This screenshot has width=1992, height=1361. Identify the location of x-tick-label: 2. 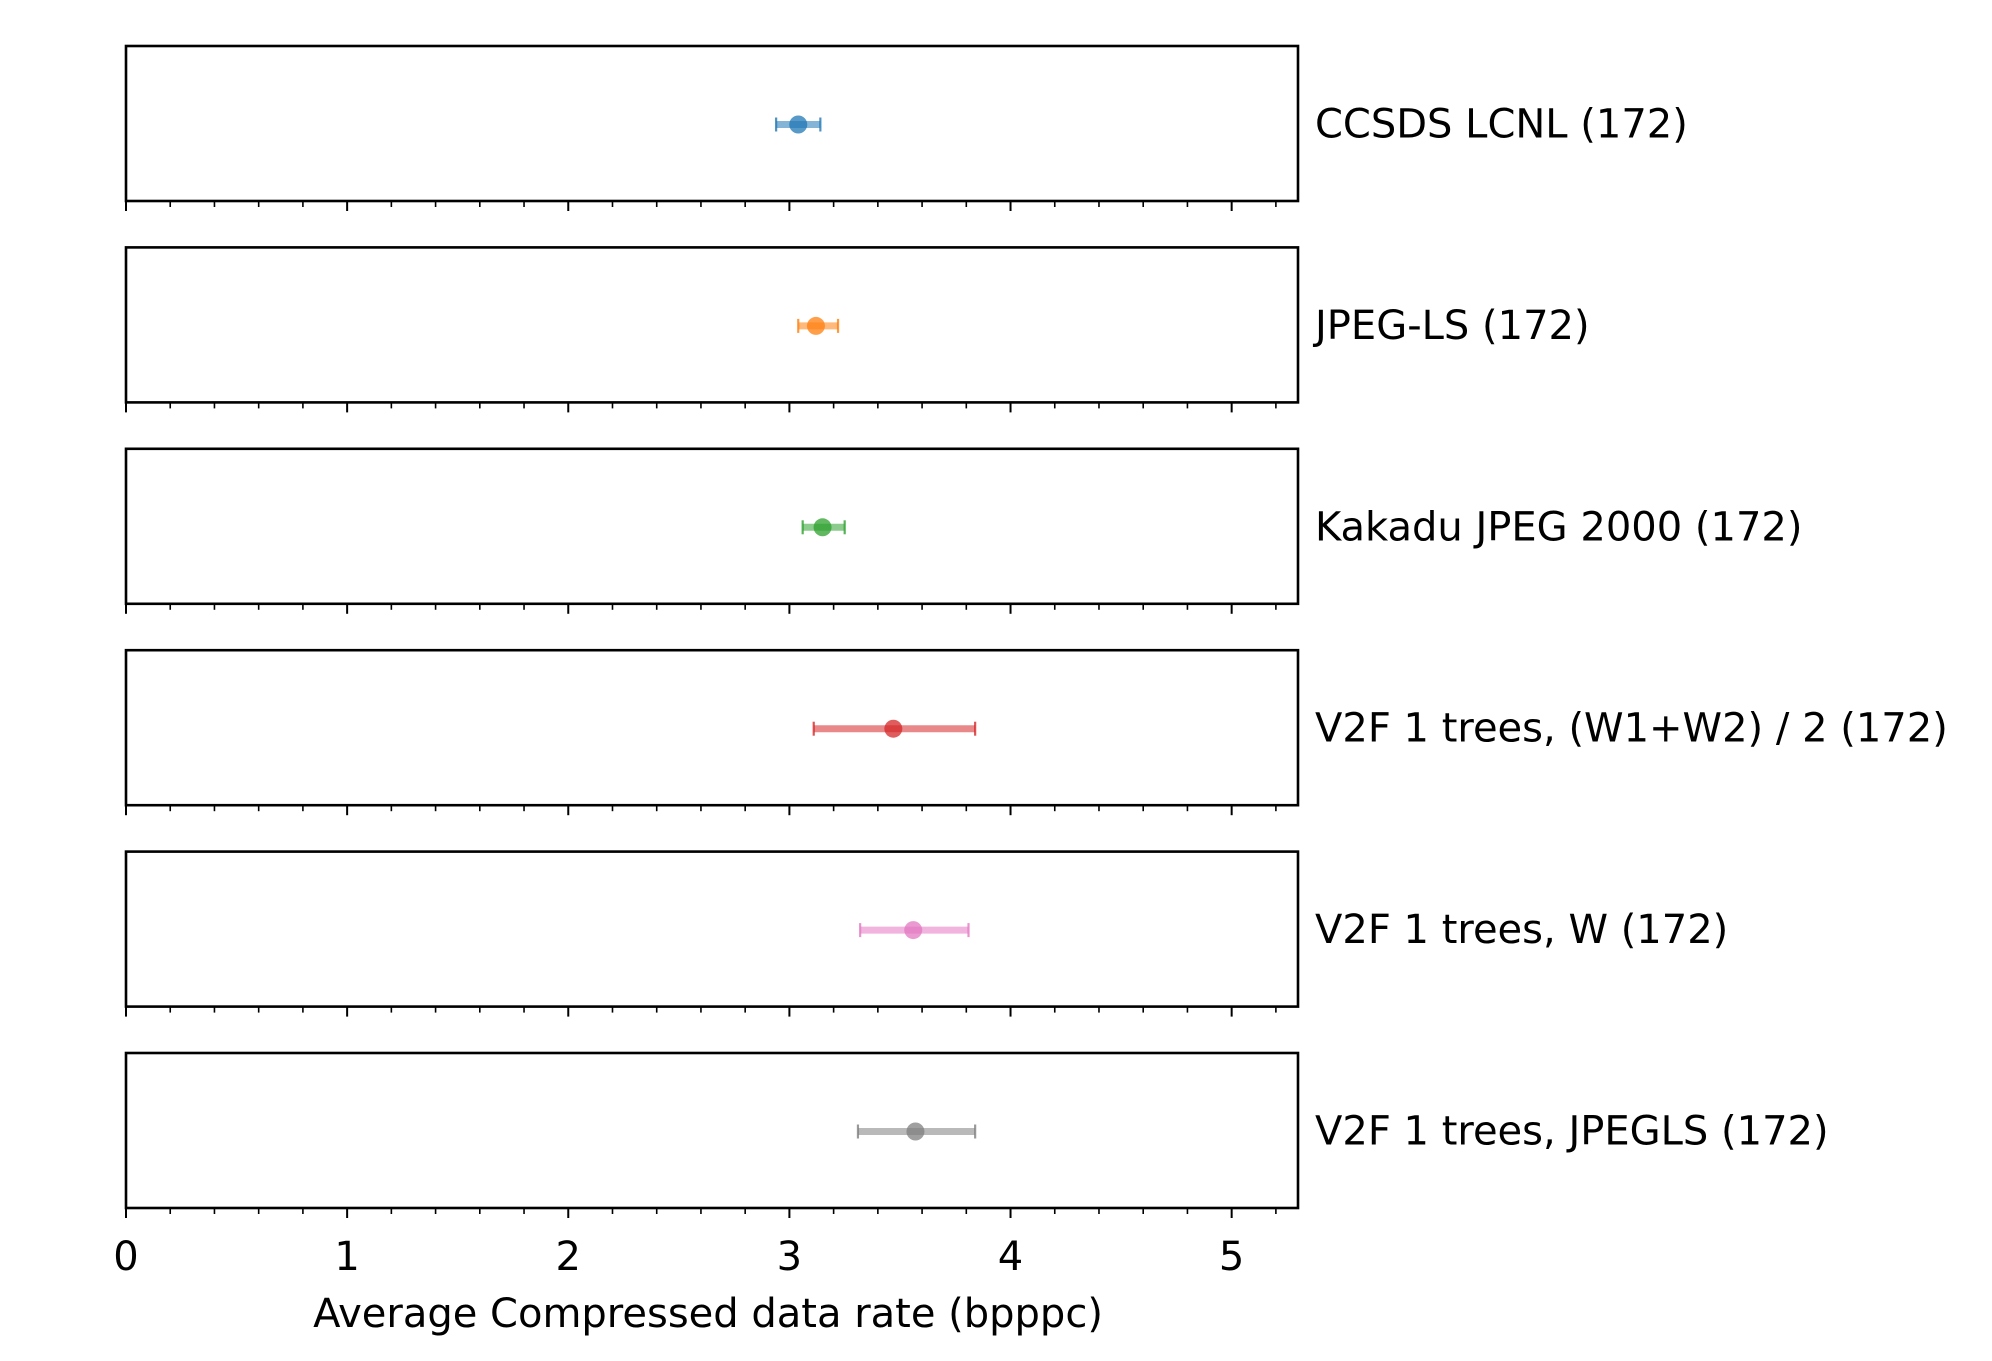
(568, 1257).